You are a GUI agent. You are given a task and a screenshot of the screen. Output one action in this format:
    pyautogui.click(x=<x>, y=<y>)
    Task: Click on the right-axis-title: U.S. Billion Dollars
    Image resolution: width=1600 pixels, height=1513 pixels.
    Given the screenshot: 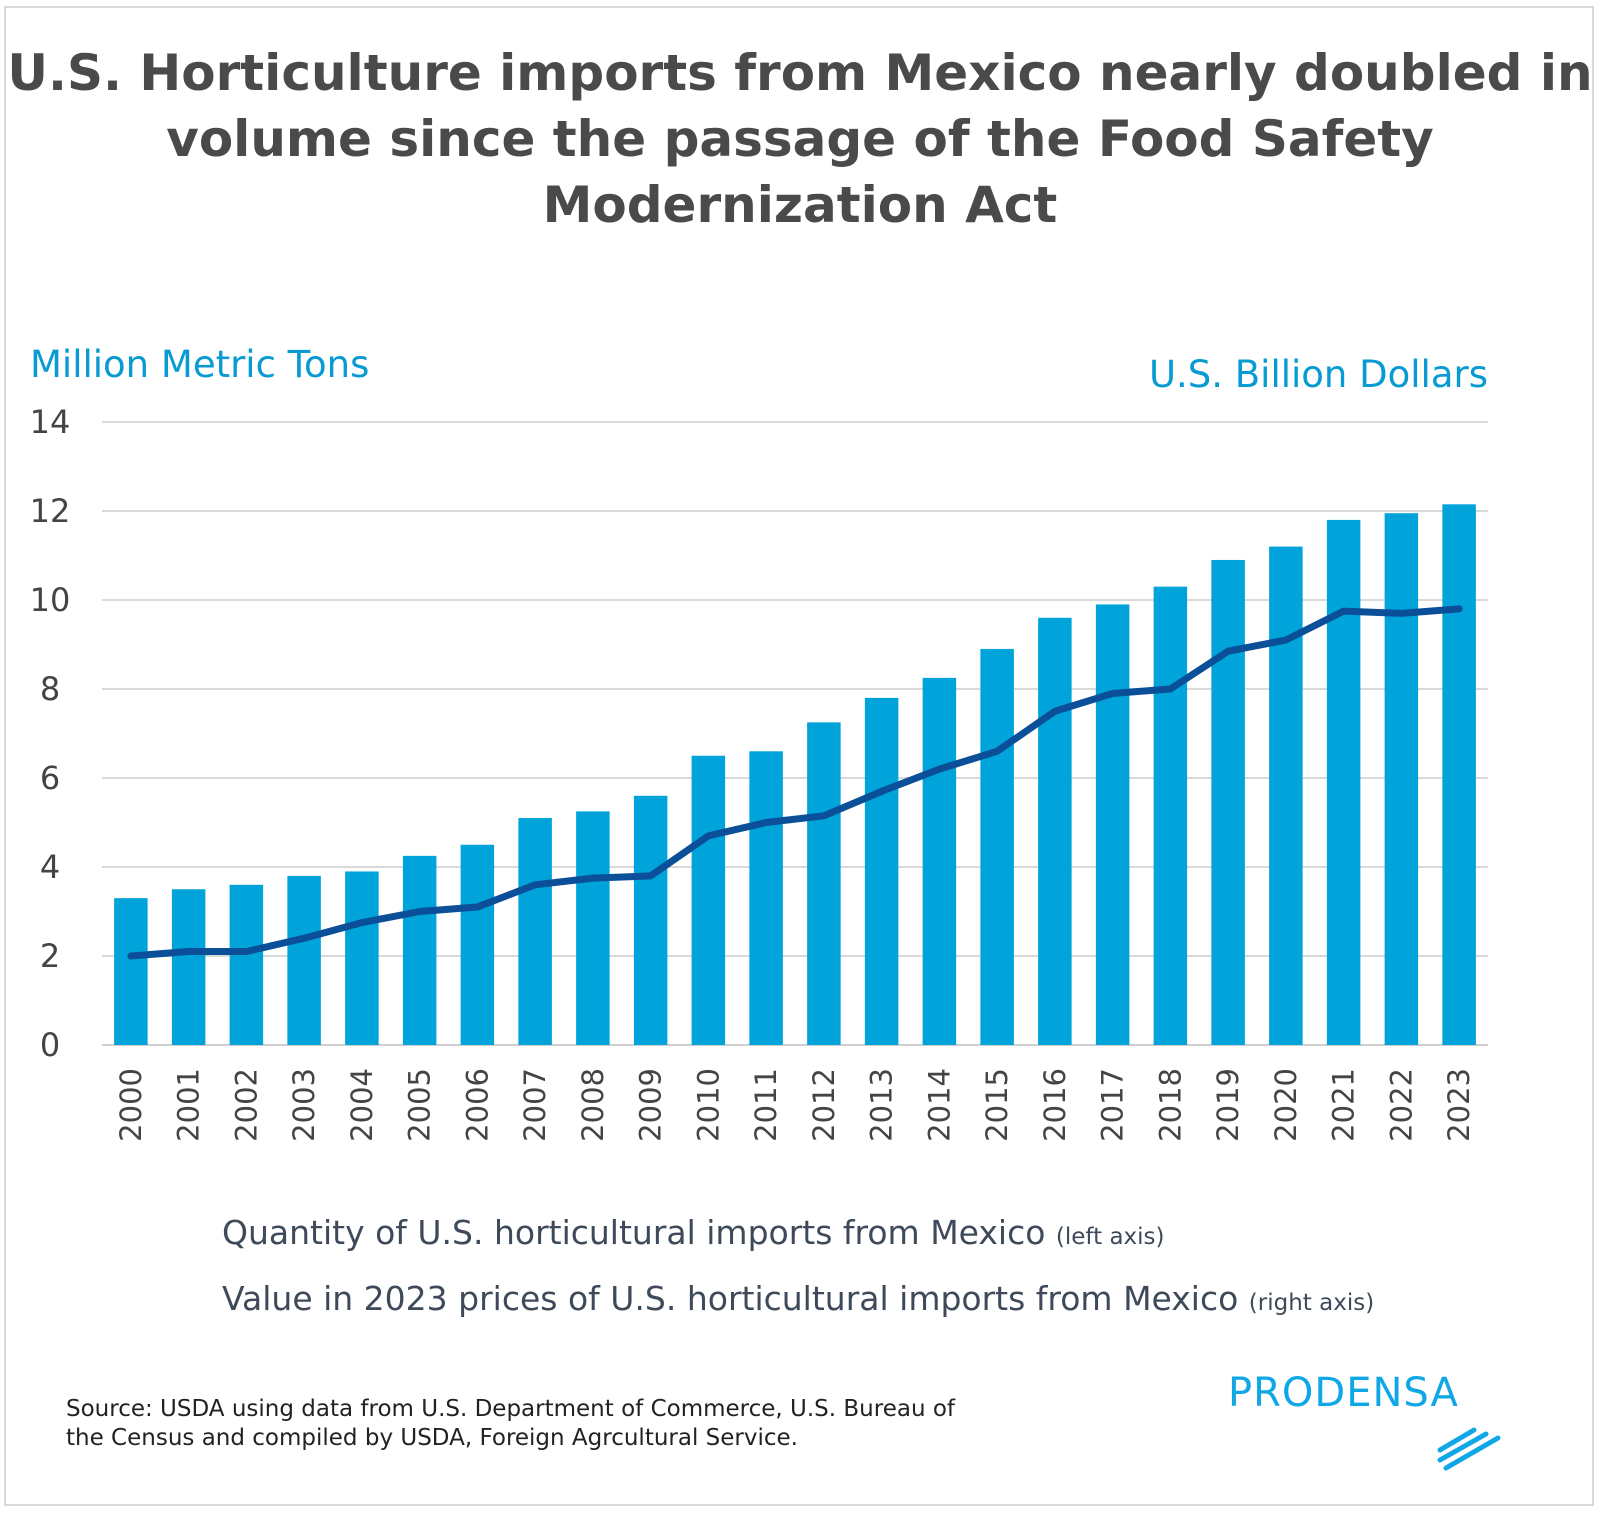 What is the action you would take?
    pyautogui.click(x=1318, y=374)
    